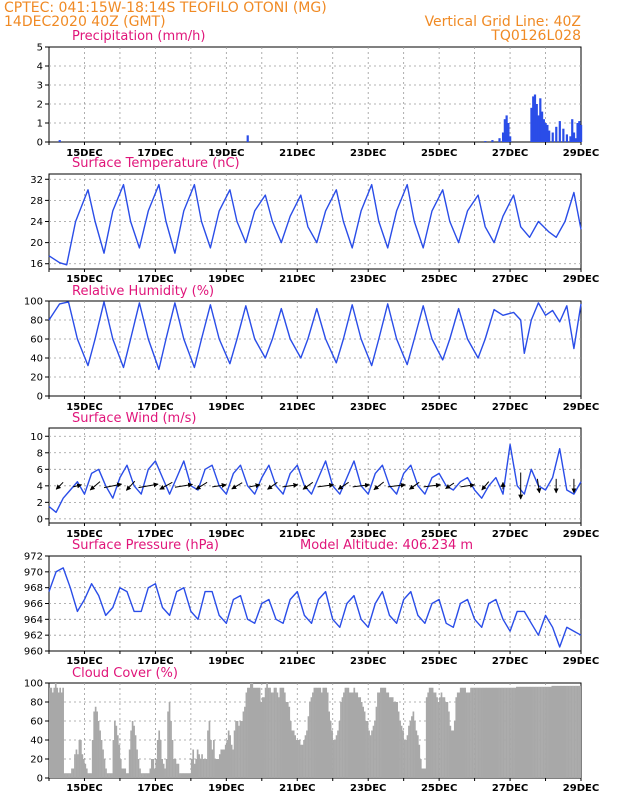  What do you see at coordinates (315, 224) in the screenshot?
I see `temp-line` at bounding box center [315, 224].